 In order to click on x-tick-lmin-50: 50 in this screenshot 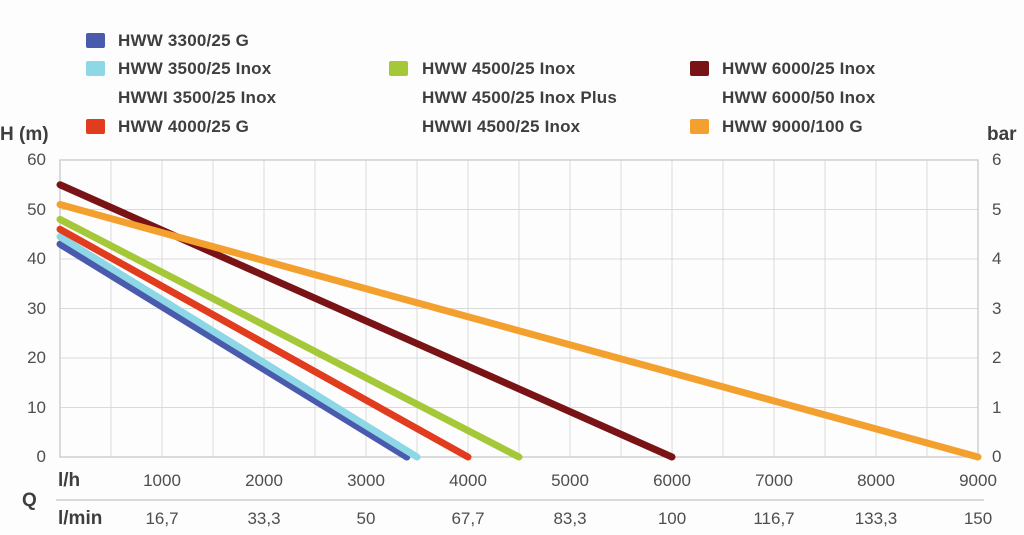, I will do `click(366, 518)`.